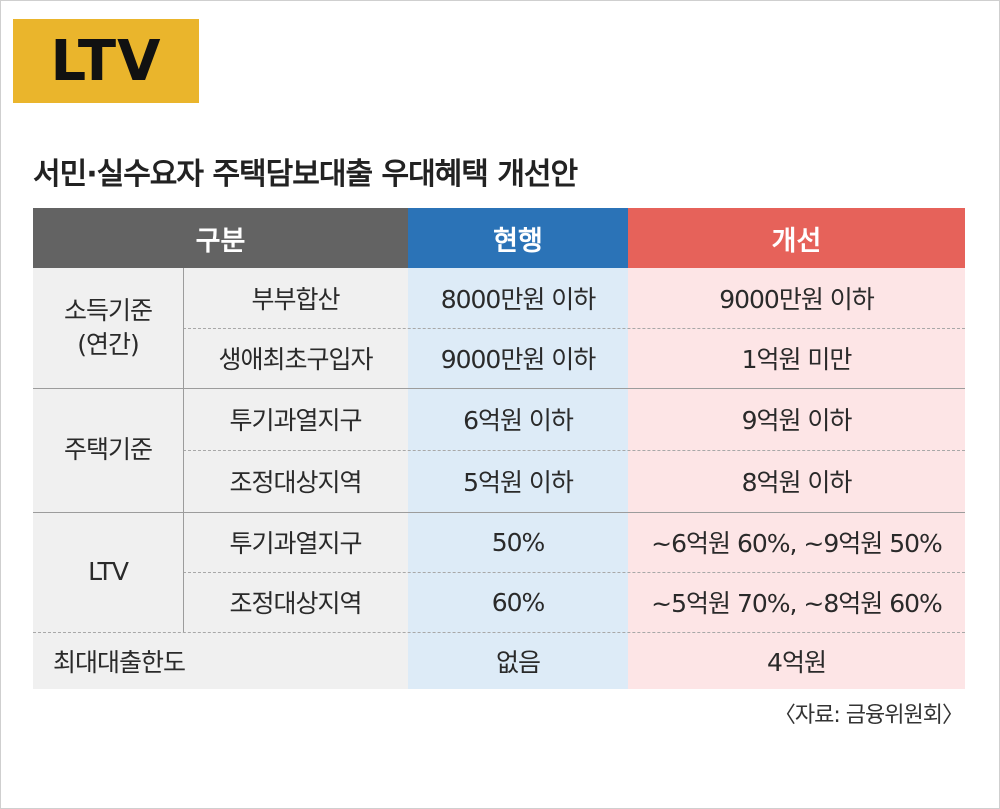 The height and width of the screenshot is (809, 1000). What do you see at coordinates (518, 662) in the screenshot?
I see `max-loan-current: 없음` at bounding box center [518, 662].